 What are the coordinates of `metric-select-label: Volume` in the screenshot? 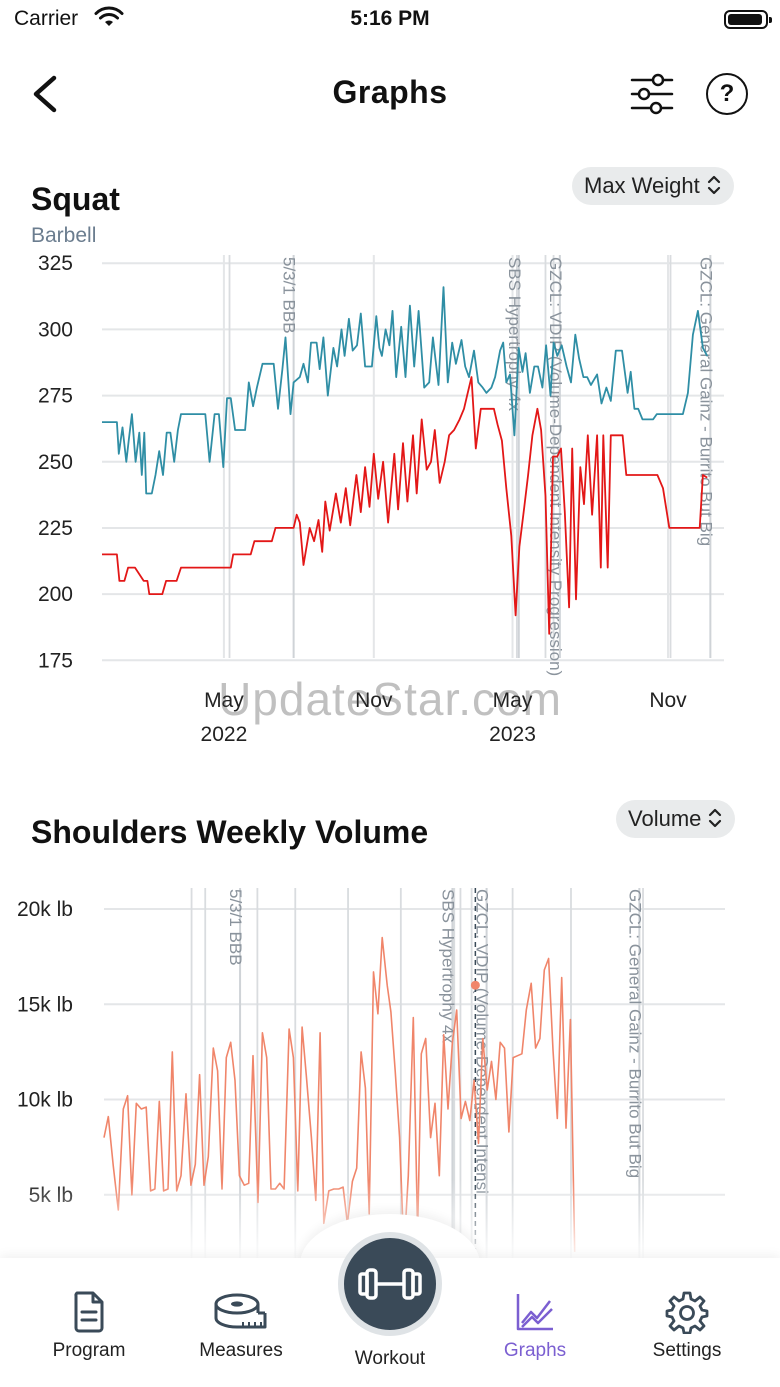 It's located at (665, 818).